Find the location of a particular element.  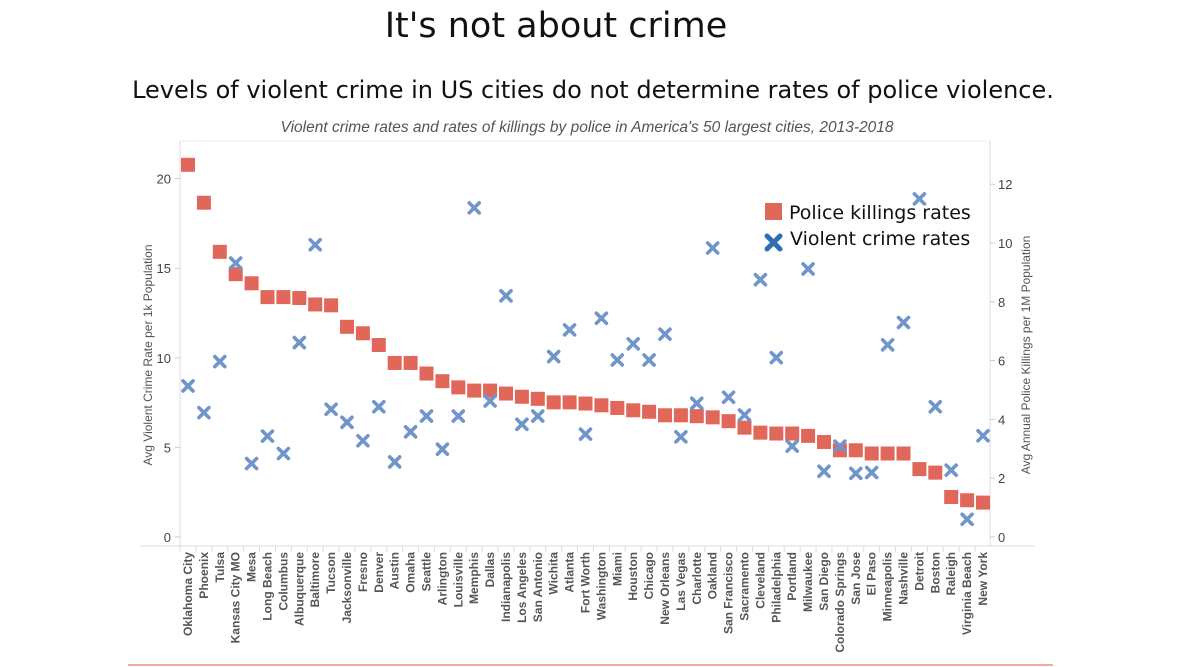

legend-violent-crime: Violent crime rates is located at coordinates (880, 239).